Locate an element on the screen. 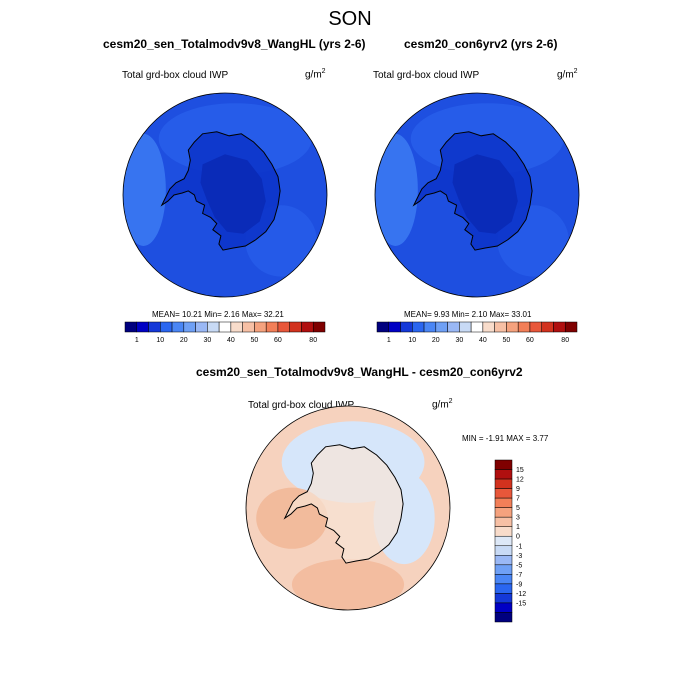  panel-2-title: cesm20_con6yrv2 (yrs 2-6) is located at coordinates (481, 44).